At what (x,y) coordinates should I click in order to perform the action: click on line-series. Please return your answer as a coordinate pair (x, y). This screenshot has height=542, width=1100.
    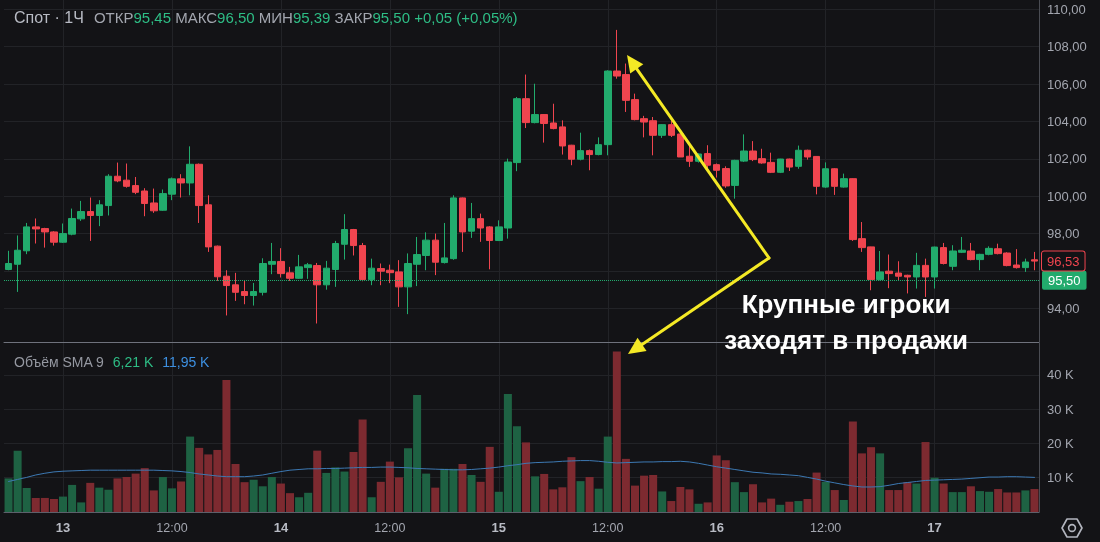
    Looking at the image, I should click on (521, 474).